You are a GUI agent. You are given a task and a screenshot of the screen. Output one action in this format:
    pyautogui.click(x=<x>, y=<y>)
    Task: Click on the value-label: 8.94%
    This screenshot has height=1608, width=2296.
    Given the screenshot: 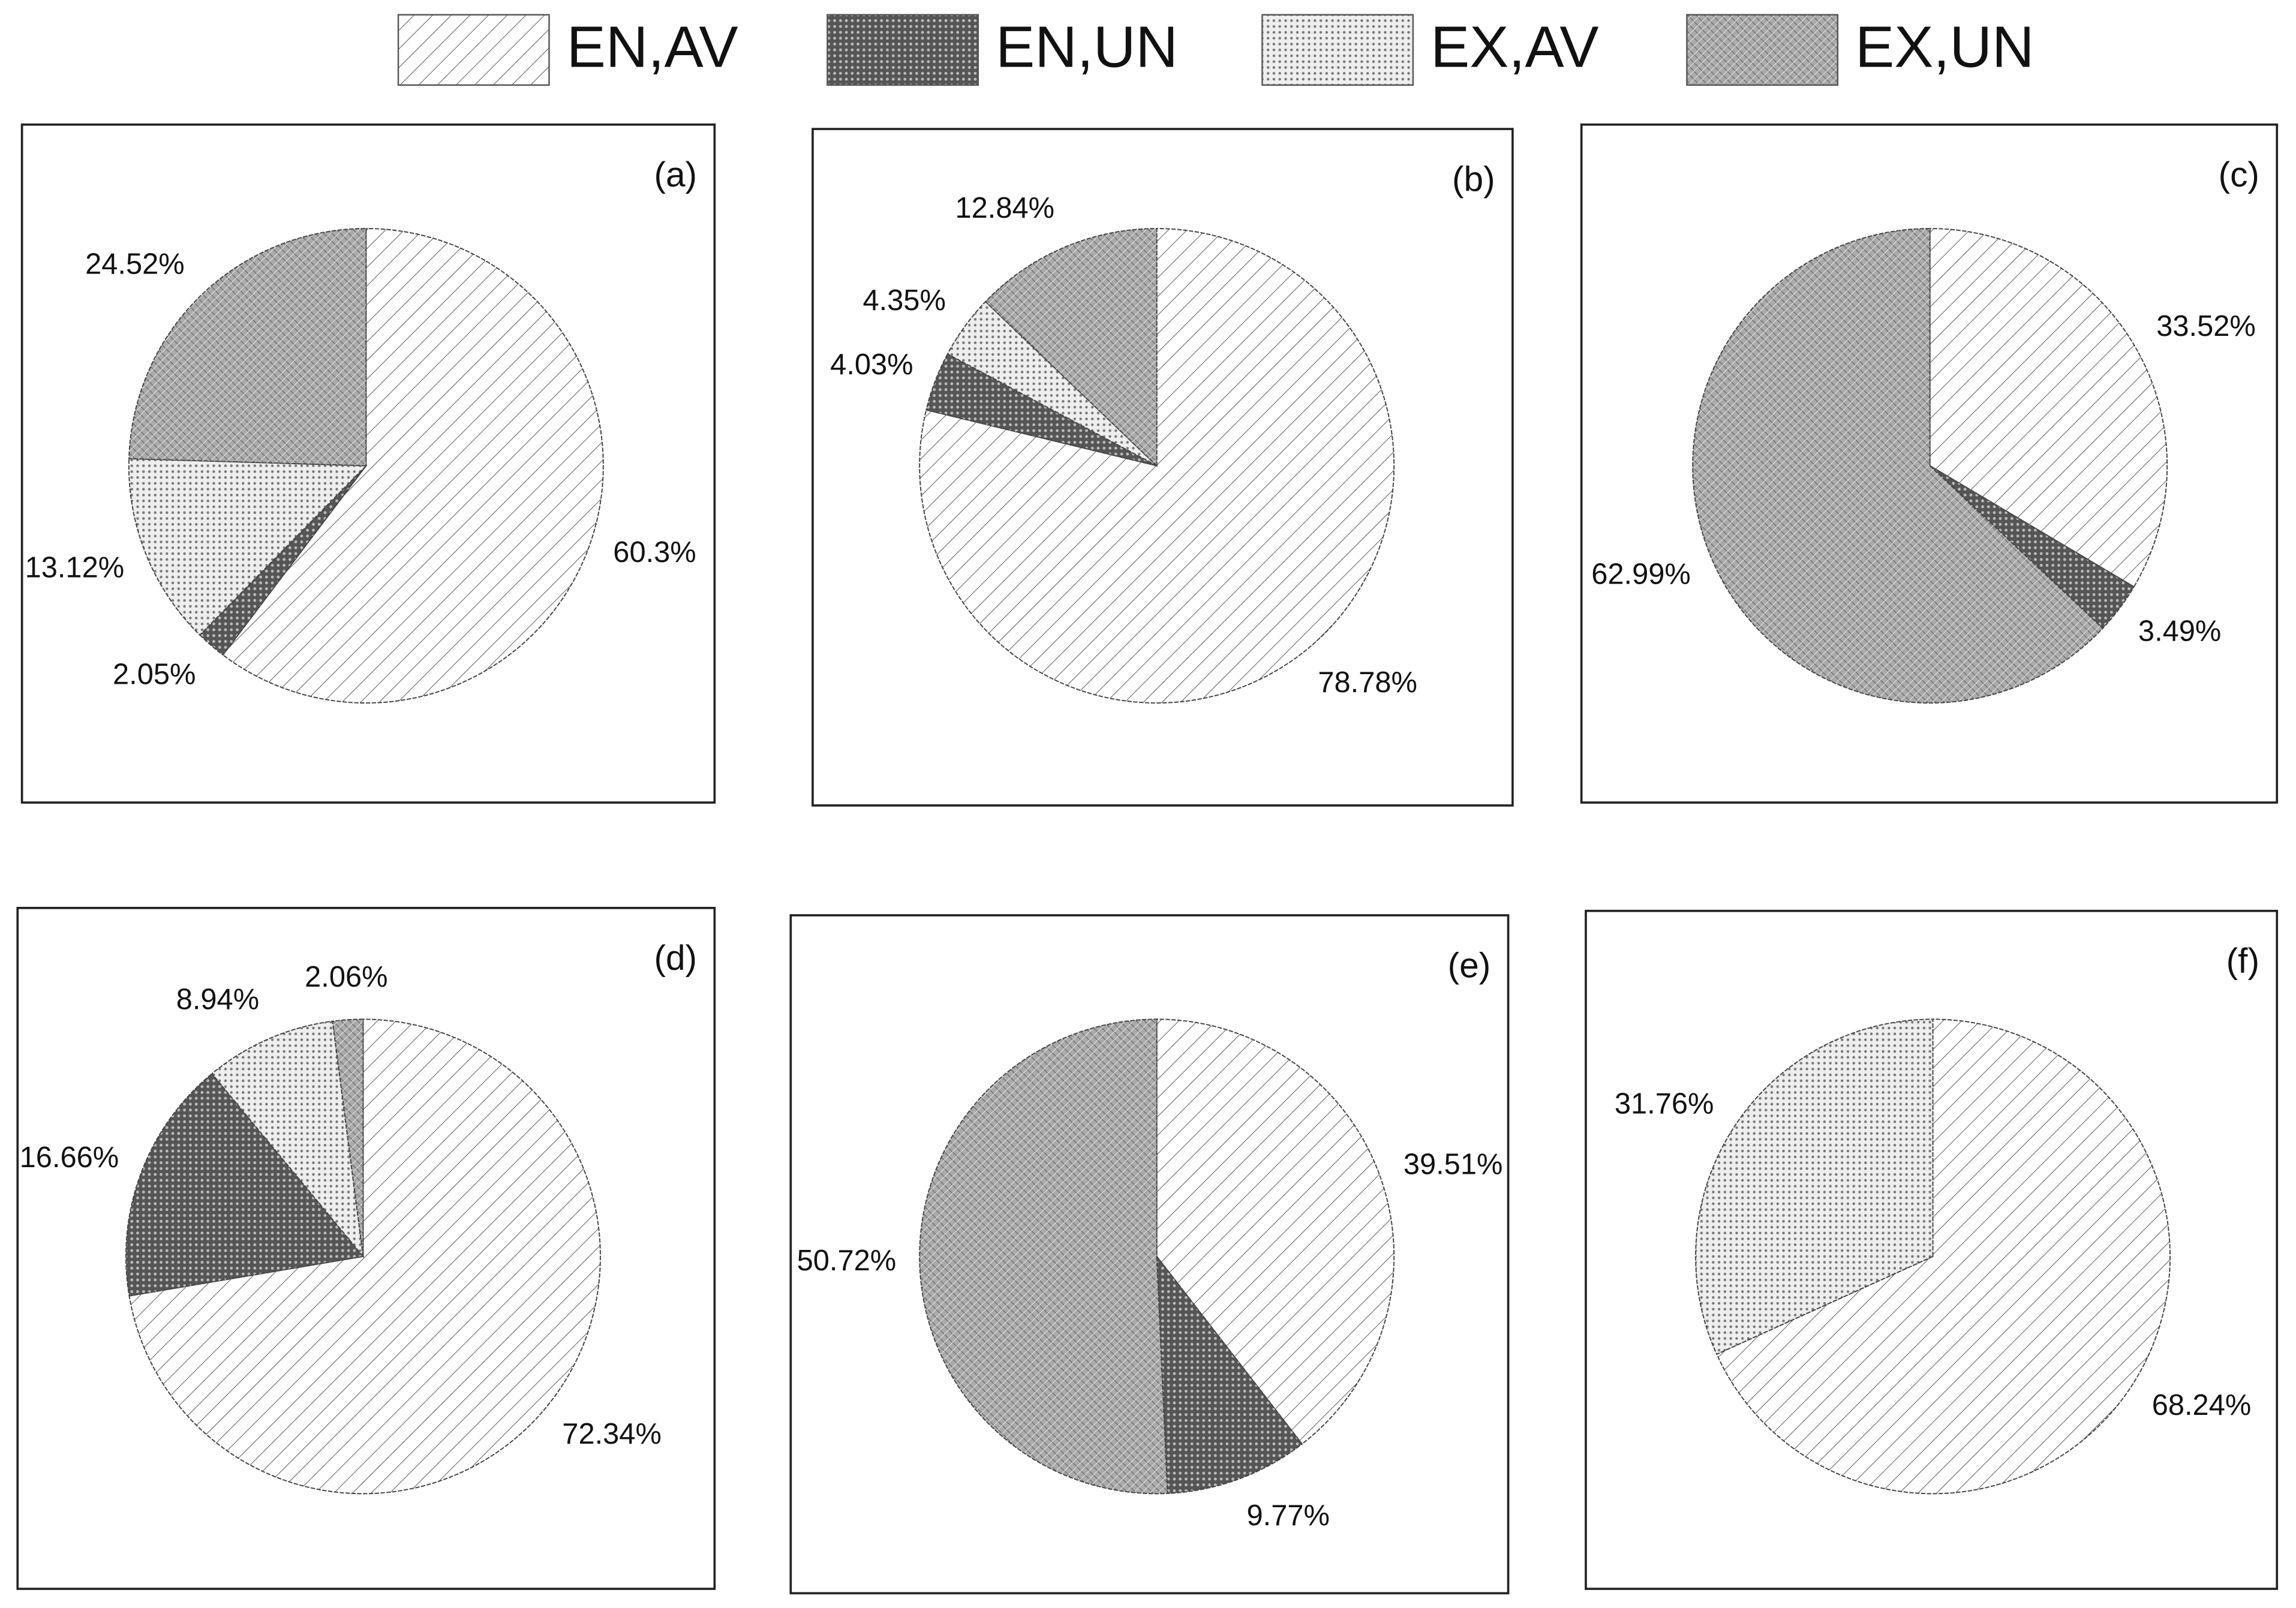 What is the action you would take?
    pyautogui.click(x=217, y=999)
    